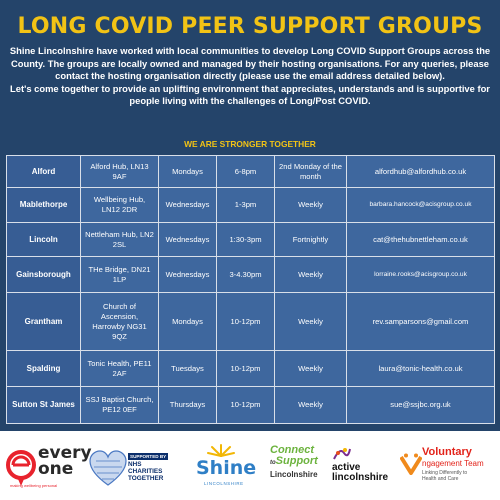 The image size is (500, 500). I want to click on group-frequency: Fortnightly, so click(310, 239).